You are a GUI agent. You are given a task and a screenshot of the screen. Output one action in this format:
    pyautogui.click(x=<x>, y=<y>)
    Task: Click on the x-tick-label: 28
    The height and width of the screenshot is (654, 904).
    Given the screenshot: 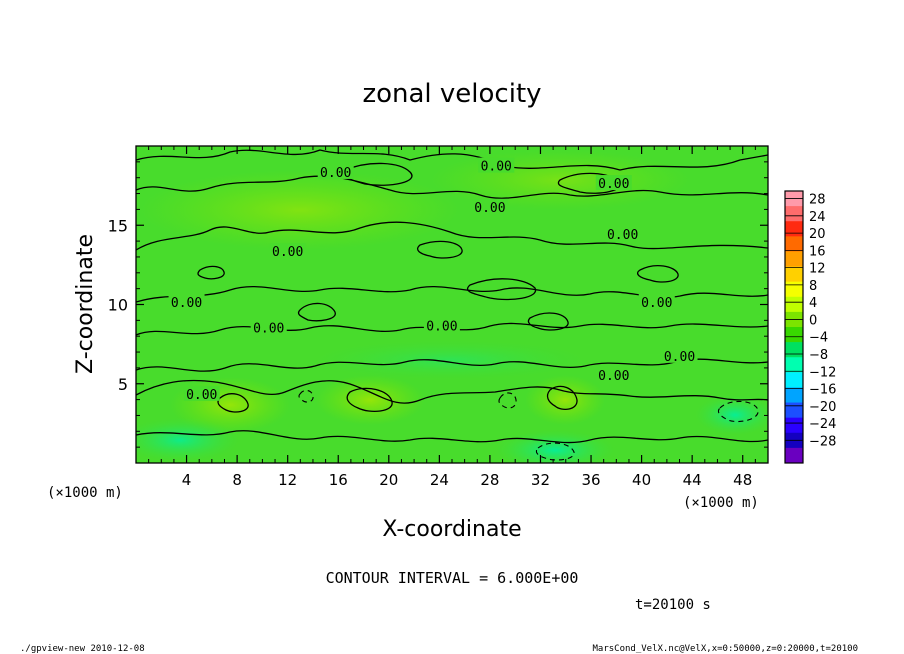 What is the action you would take?
    pyautogui.click(x=489, y=480)
    